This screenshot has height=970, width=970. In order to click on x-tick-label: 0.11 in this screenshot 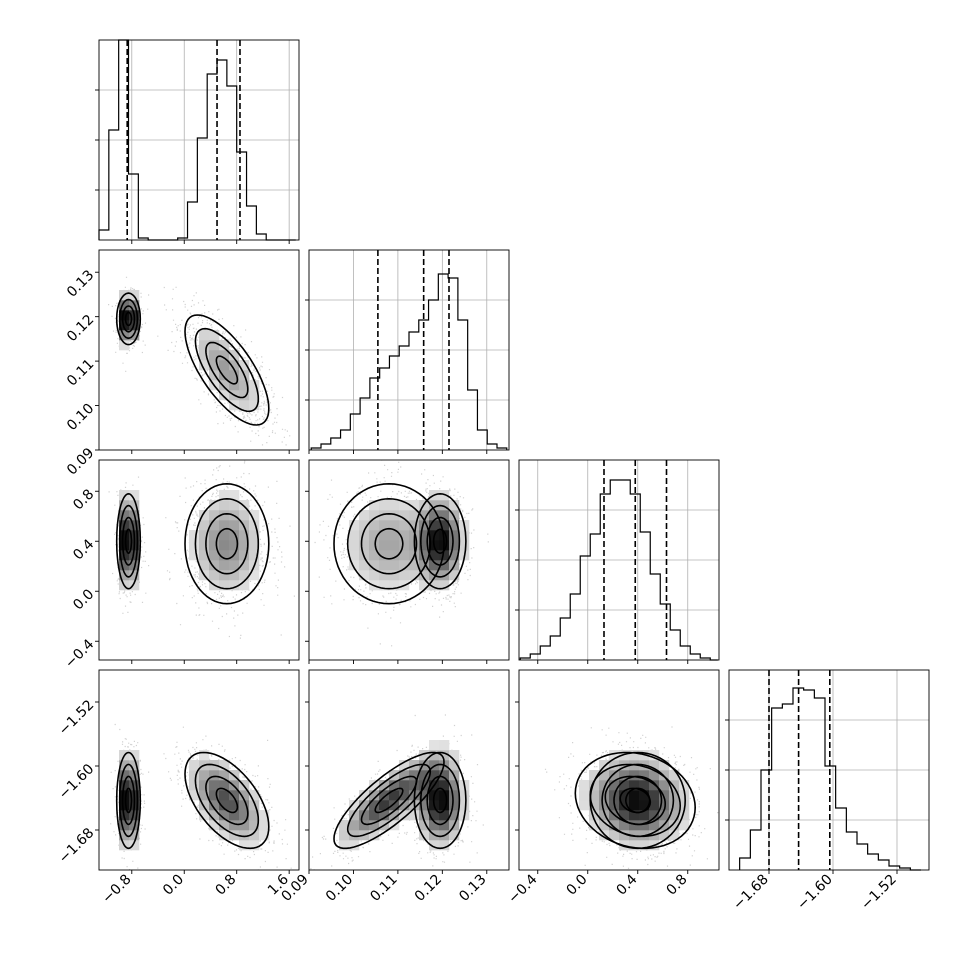, I will do `click(383, 888)`.